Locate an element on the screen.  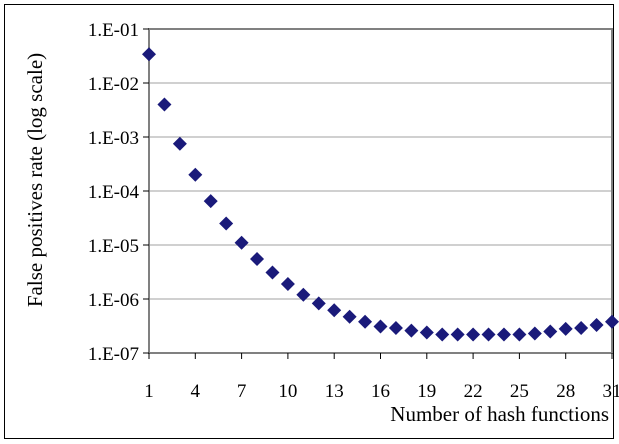
x-tick-label: 7 is located at coordinates (242, 391).